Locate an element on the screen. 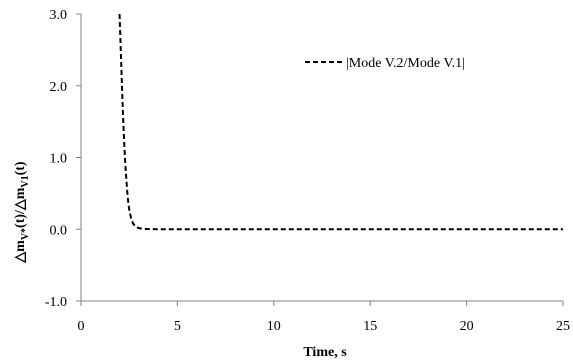  x-tick-label: 20 is located at coordinates (467, 326).